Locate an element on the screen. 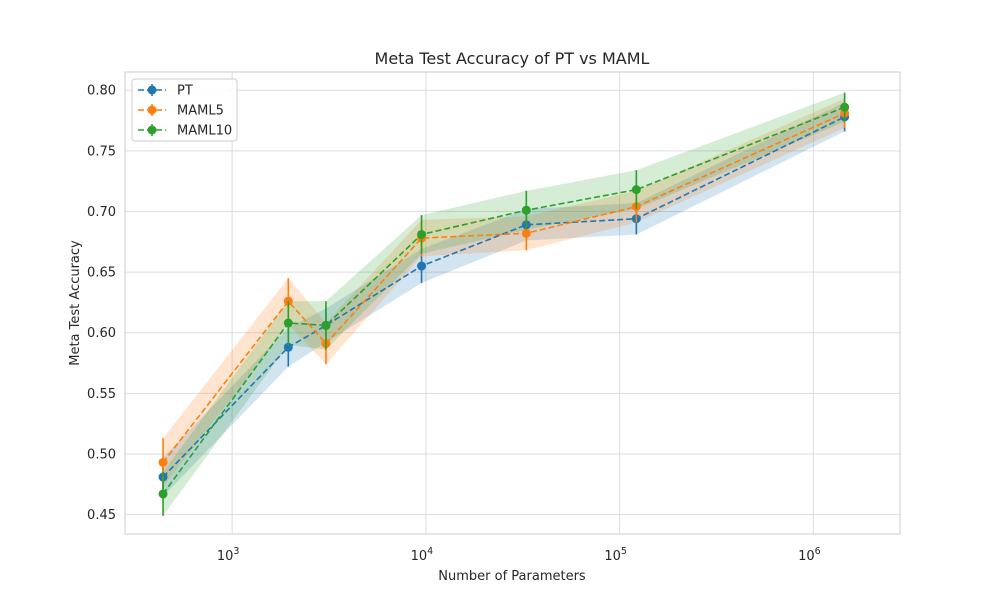 Image resolution: width=1000 pixels, height=600 pixels. y-tick-label: 0.50 is located at coordinates (101, 454).